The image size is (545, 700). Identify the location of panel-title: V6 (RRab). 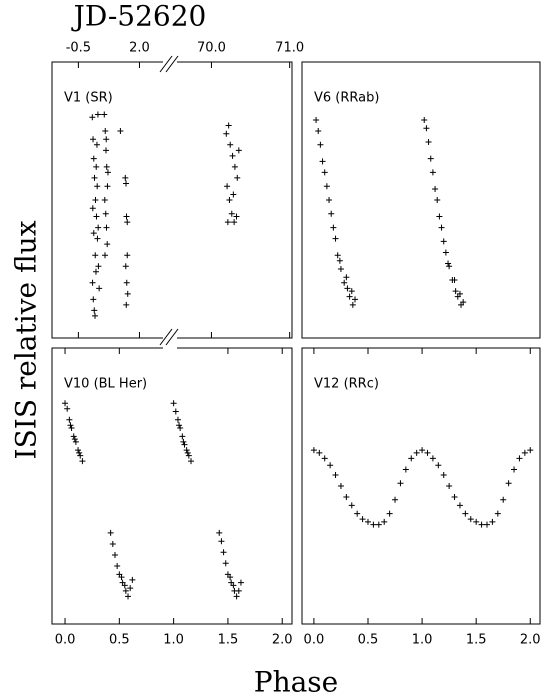
(346, 98).